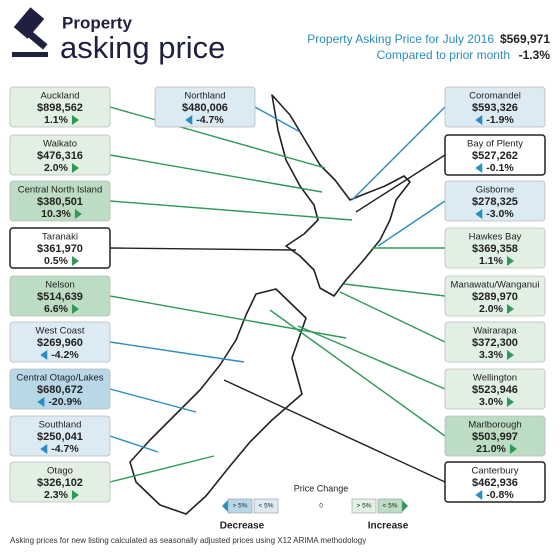 Image resolution: width=560 pixels, height=556 pixels. What do you see at coordinates (225, 506) in the screenshot?
I see `legend-arrow` at bounding box center [225, 506].